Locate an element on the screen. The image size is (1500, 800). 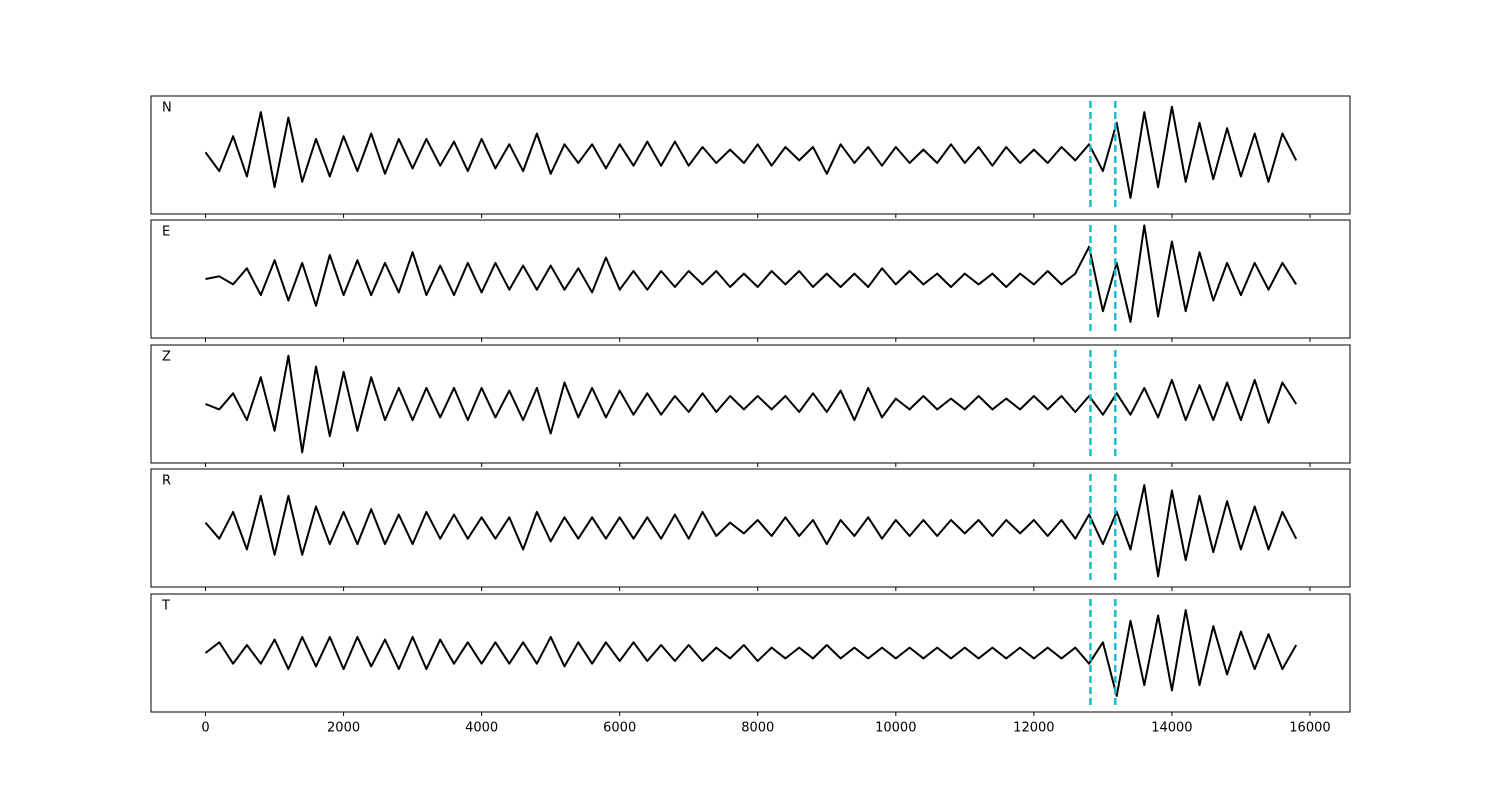
x-tick-label: 0 is located at coordinates (205, 728).